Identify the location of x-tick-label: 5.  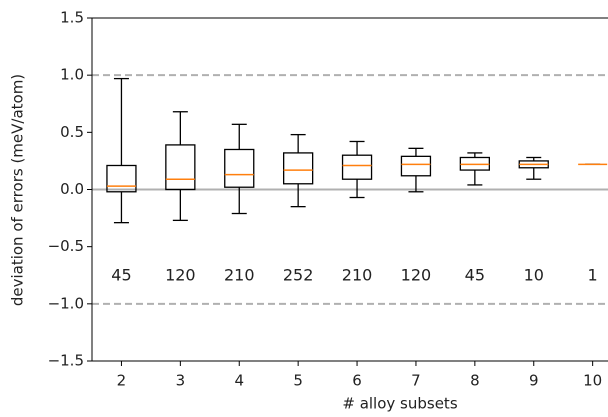
(298, 381).